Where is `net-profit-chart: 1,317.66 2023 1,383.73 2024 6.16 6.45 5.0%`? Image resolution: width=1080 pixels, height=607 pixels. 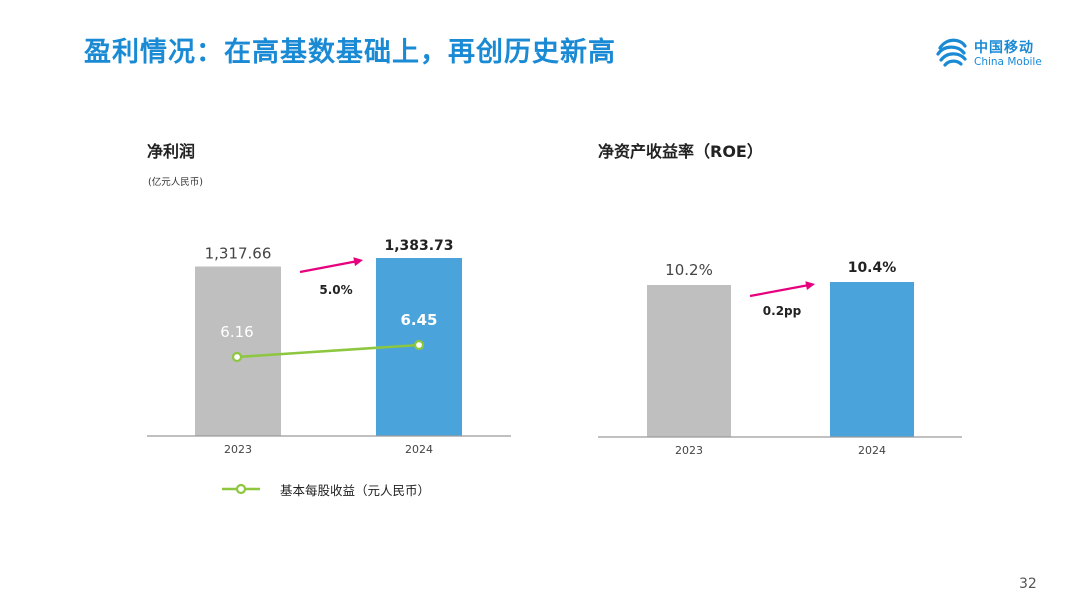 net-profit-chart: 1,317.66 2023 1,383.73 2024 6.16 6.45 5.0% is located at coordinates (329, 347).